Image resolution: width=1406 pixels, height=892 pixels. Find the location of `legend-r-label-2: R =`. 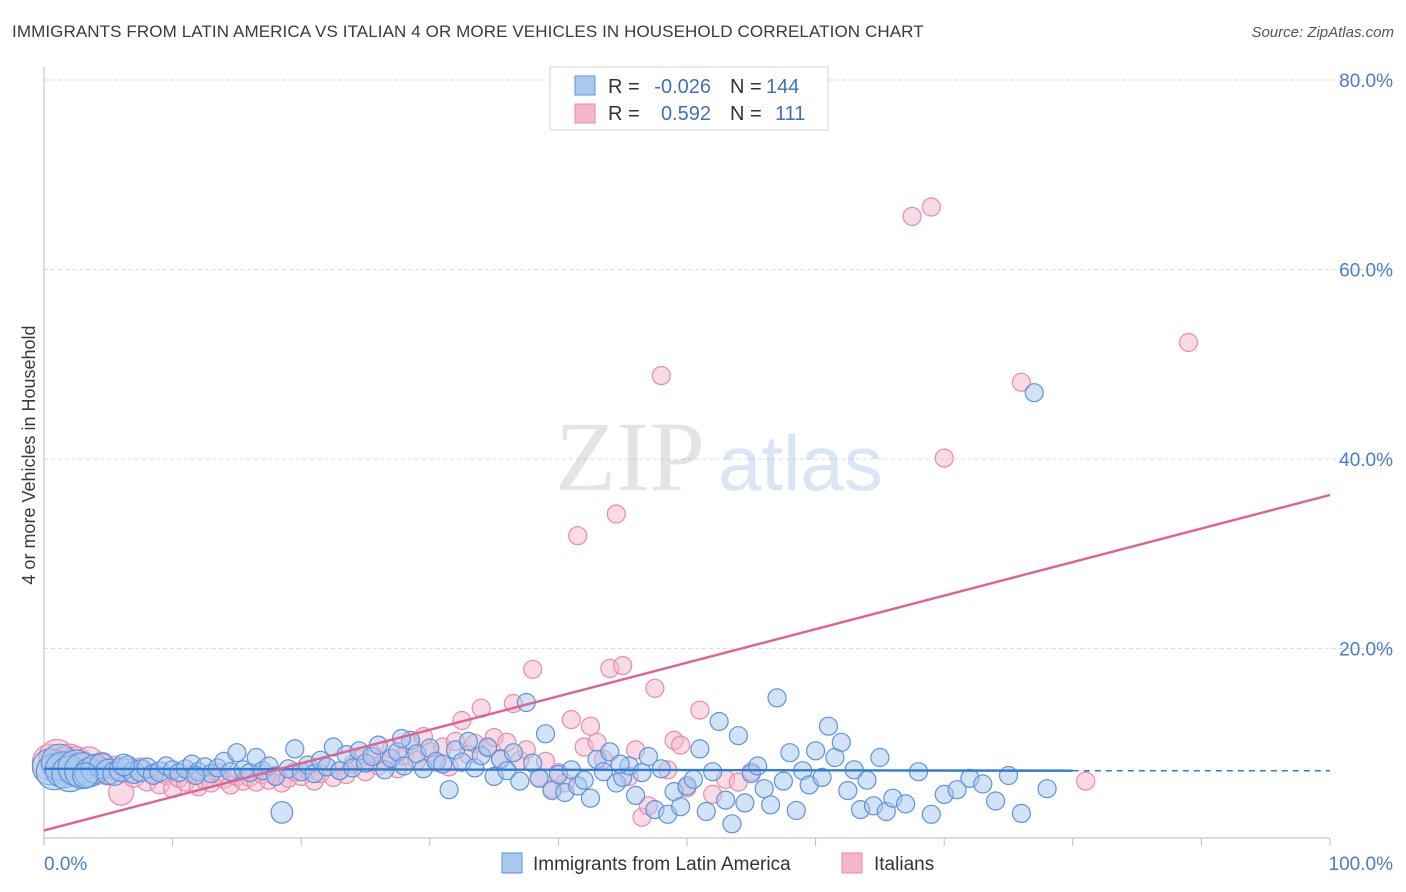

legend-r-label-2: R = is located at coordinates (624, 114).